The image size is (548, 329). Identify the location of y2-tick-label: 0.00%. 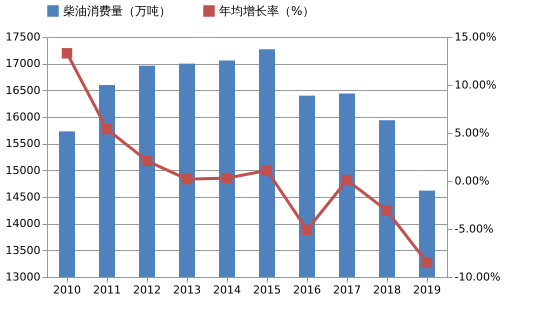
(472, 181).